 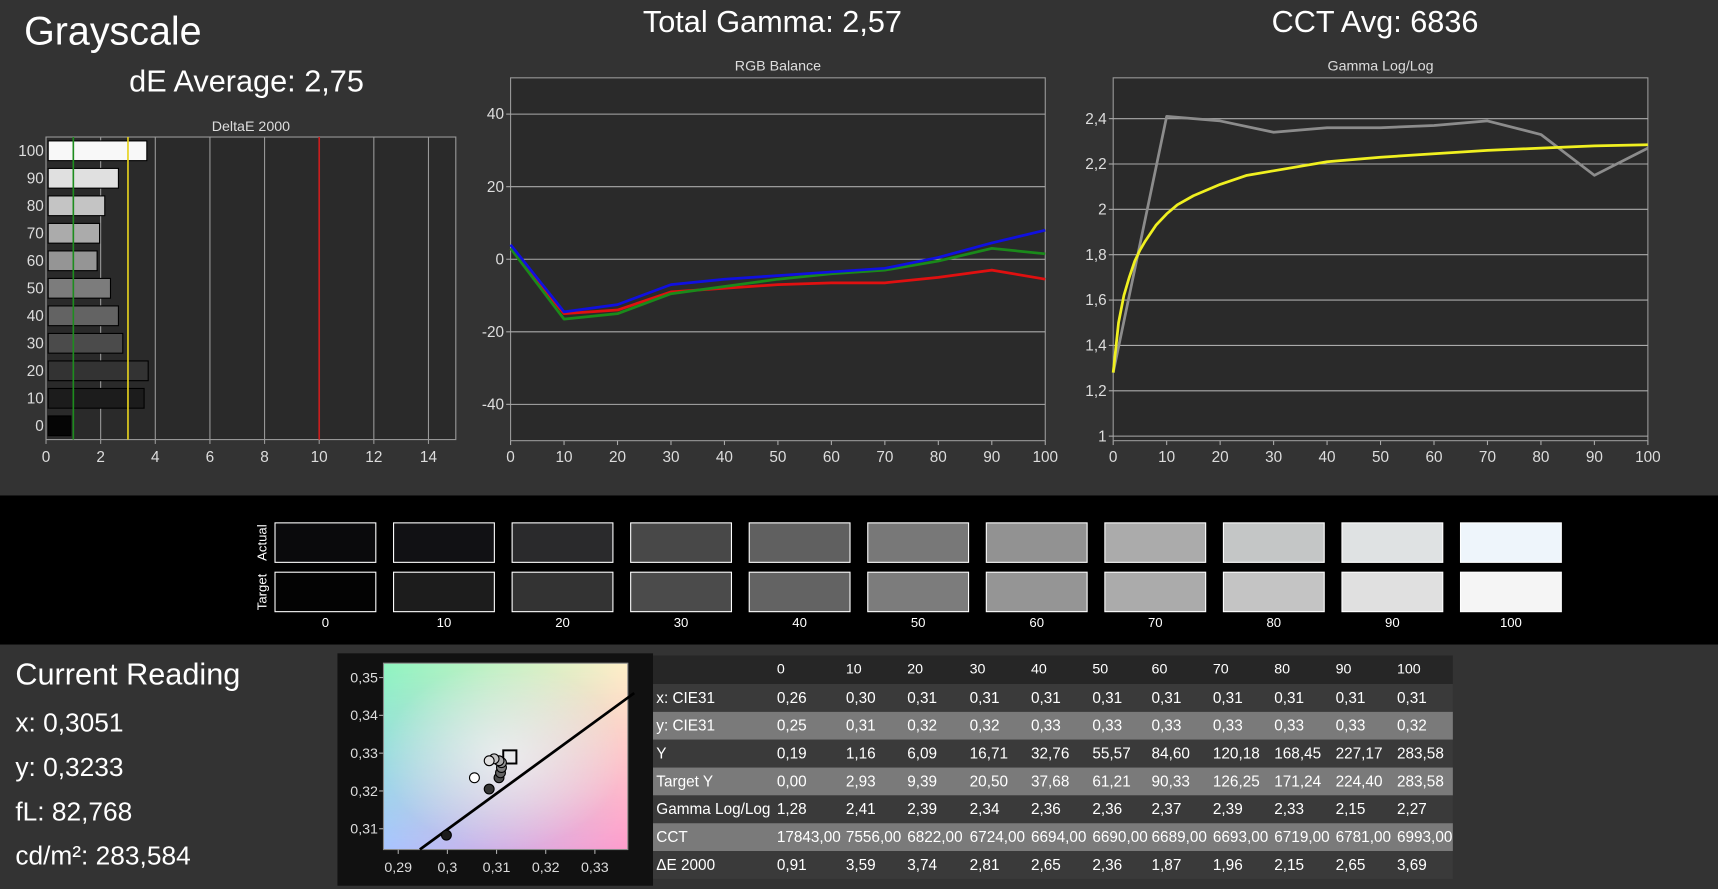 What do you see at coordinates (1228, 865) in the screenshot?
I see `table-cell: 1,96` at bounding box center [1228, 865].